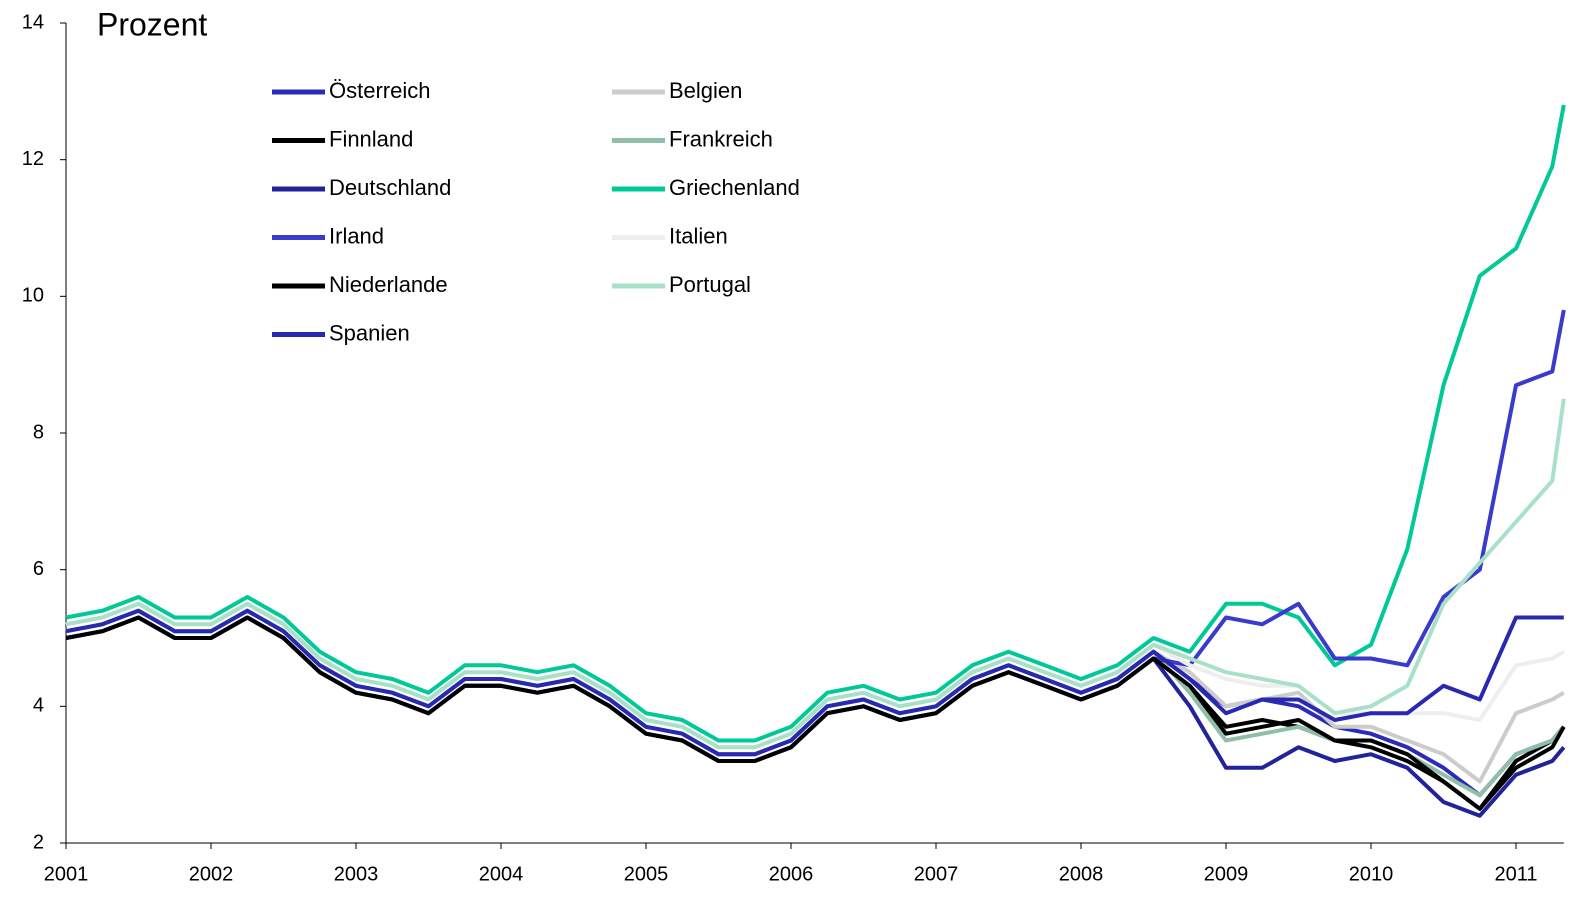 The width and height of the screenshot is (1591, 903). Describe the element at coordinates (379, 90) in the screenshot. I see `legend-label: Österreich` at that location.